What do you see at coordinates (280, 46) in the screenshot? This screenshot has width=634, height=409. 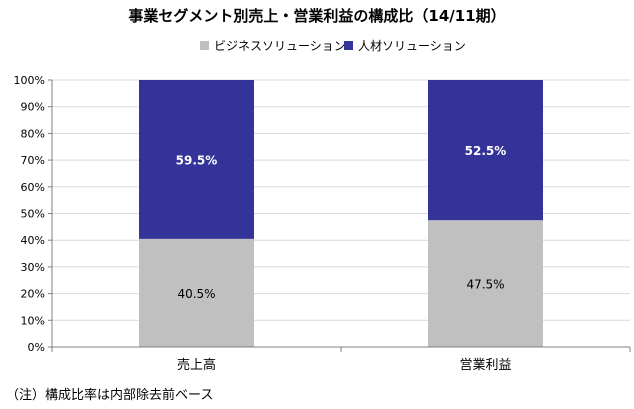 I see `legend-label-1: ビジネスソリューション` at bounding box center [280, 46].